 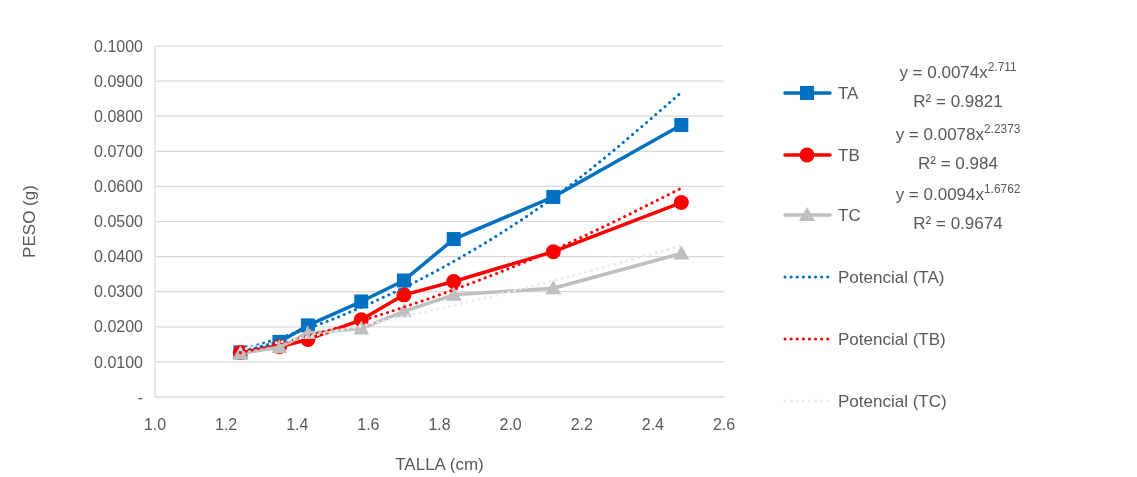 What do you see at coordinates (119, 186) in the screenshot?
I see `y-tick-label: 0.0600` at bounding box center [119, 186].